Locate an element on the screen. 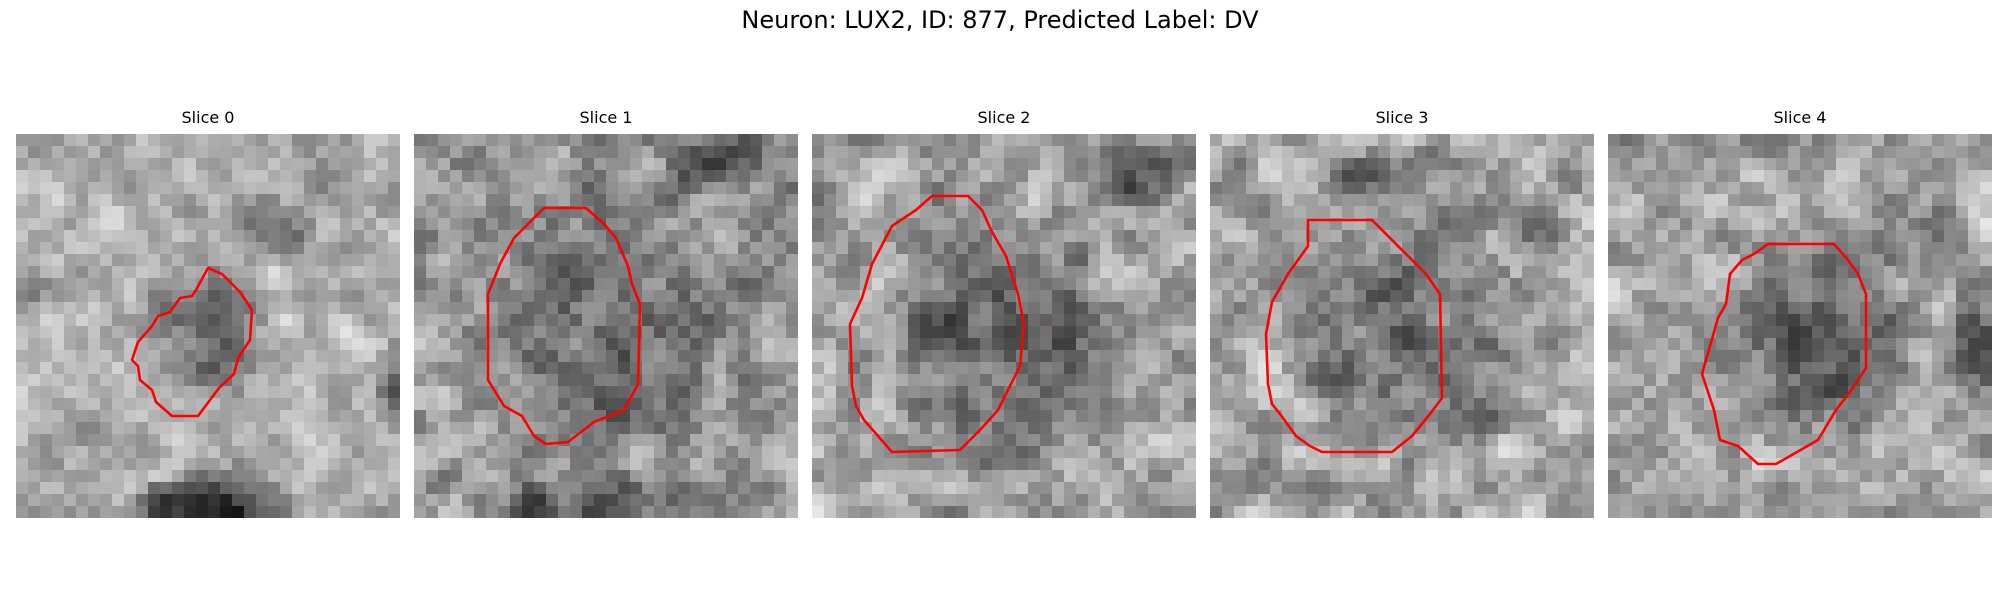 Image resolution: width=2000 pixels, height=600 pixels. slice-panel-1: Slice 1 is located at coordinates (606, 313).